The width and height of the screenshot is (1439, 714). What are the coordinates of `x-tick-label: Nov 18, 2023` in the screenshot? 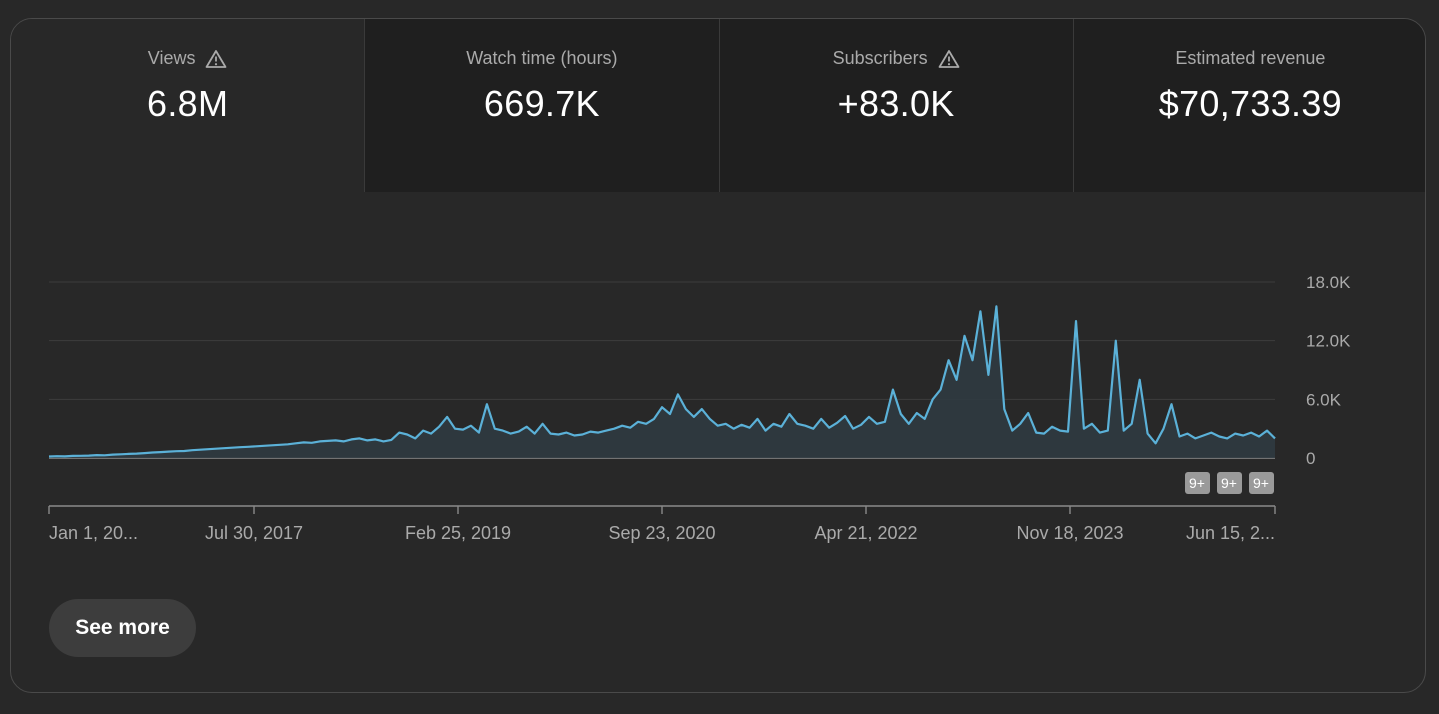 It's located at (1069, 533).